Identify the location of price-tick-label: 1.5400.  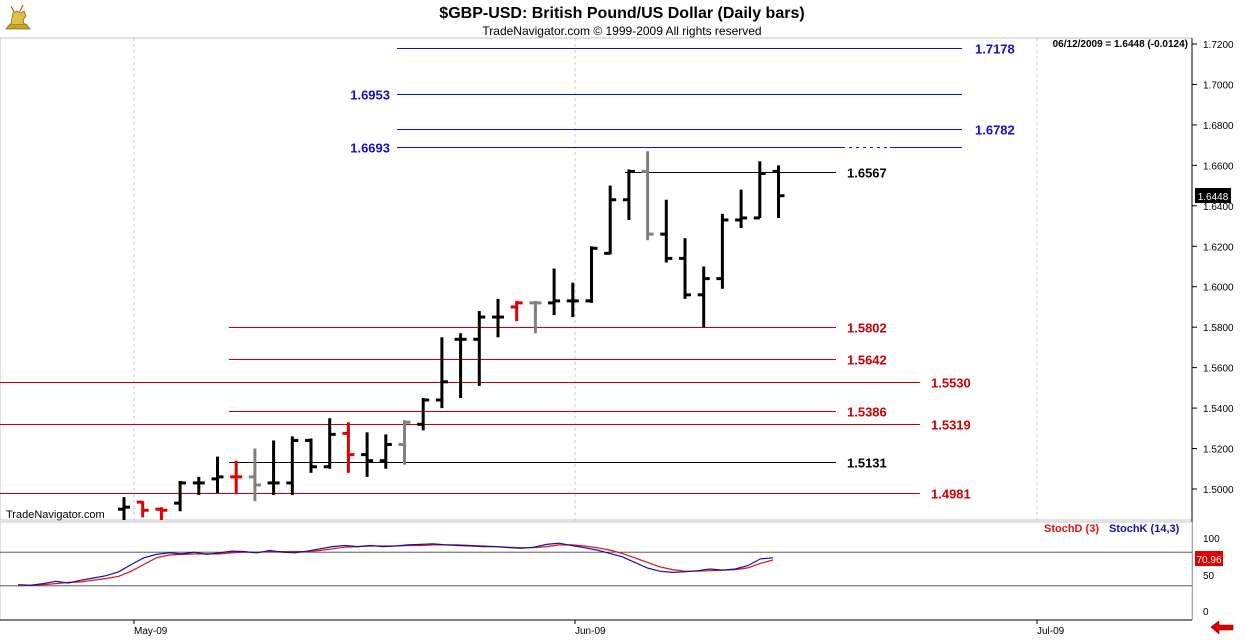
(1218, 409).